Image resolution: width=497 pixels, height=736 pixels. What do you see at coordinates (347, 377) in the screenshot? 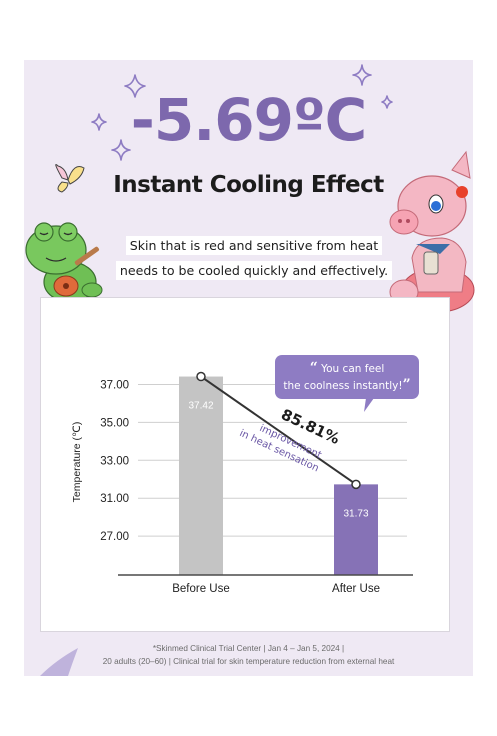
I see `callout-bubble: “ You can feel the coolness instantly!”` at bounding box center [347, 377].